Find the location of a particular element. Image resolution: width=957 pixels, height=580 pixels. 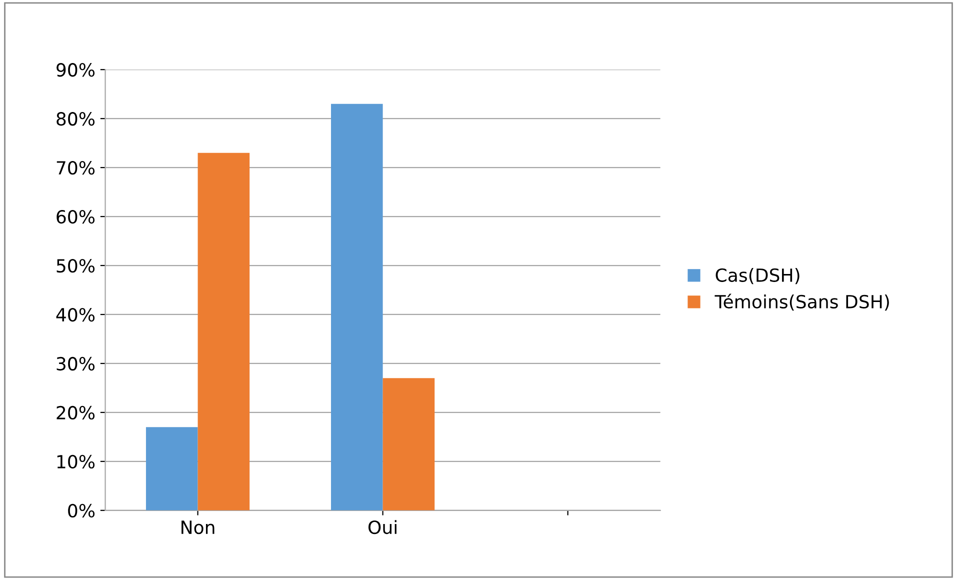

y-tick-label: 10% is located at coordinates (76, 461).